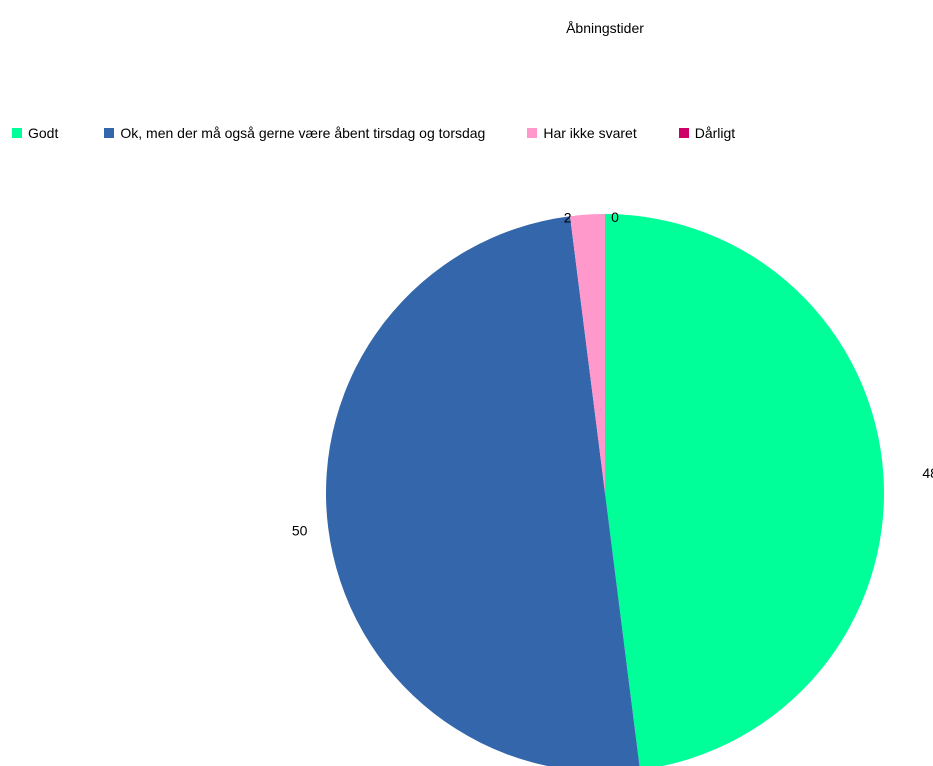 This screenshot has width=933, height=766. I want to click on legend-item-darligt: Dårligt, so click(707, 133).